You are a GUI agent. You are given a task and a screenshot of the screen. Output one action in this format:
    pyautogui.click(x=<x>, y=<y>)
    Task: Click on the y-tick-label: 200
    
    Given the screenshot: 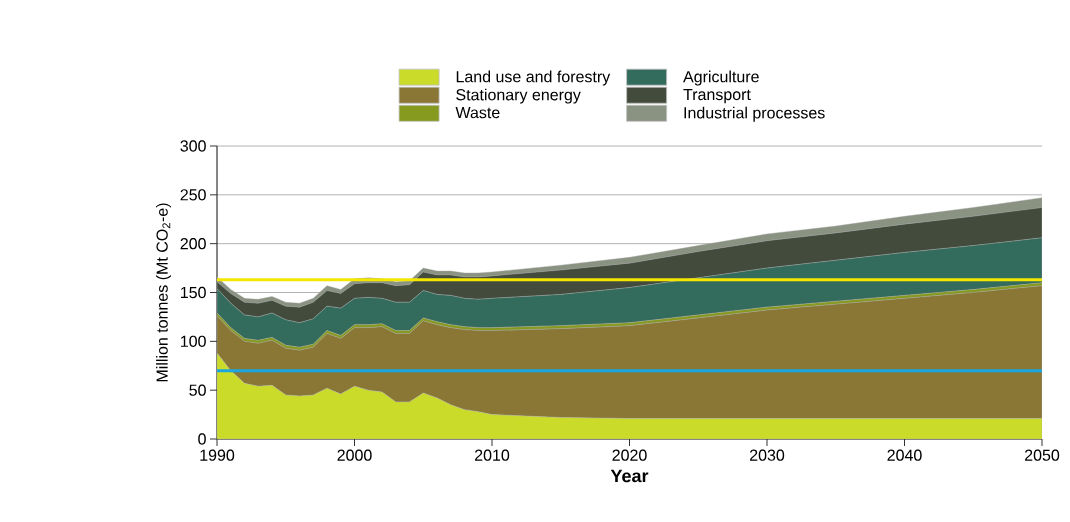 What is the action you would take?
    pyautogui.click(x=193, y=244)
    